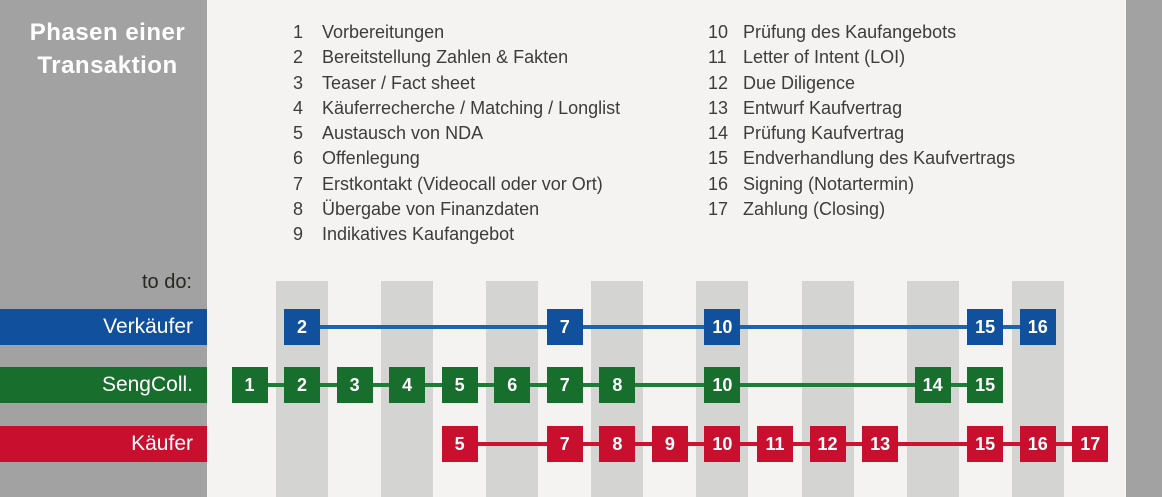  Describe the element at coordinates (669, 444) in the screenshot. I see `phase-box-kaeufer-9: 9` at that location.